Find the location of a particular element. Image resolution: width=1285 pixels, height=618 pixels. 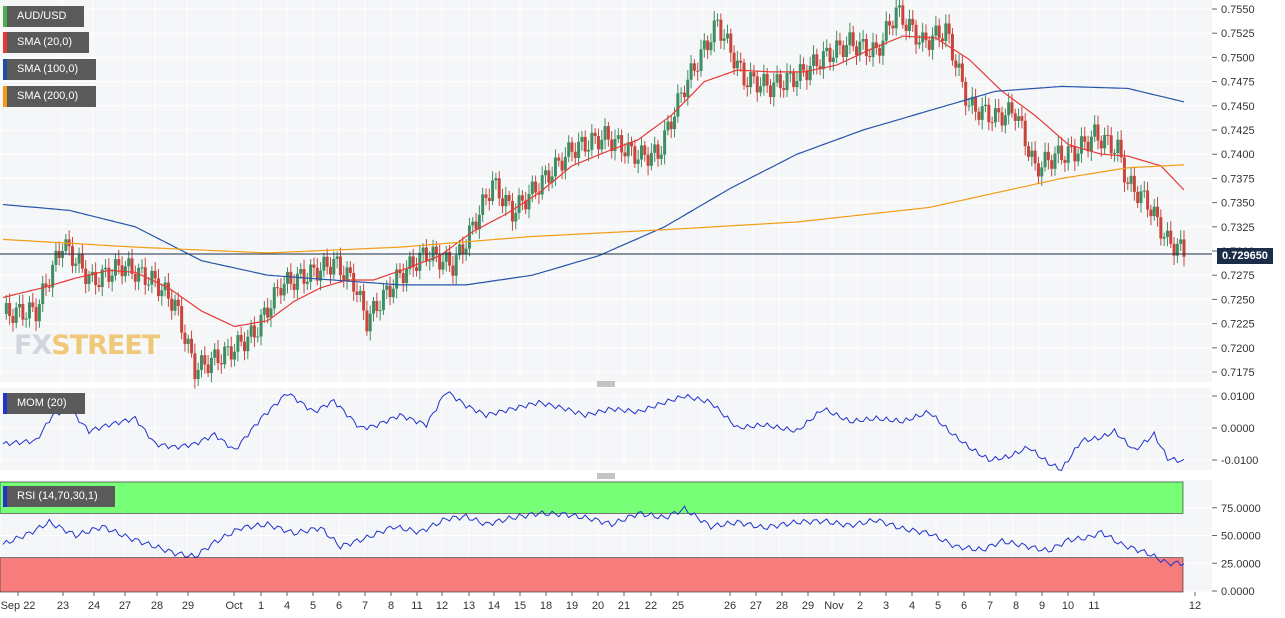

legend-rsi: RSI (14,70,30,1) is located at coordinates (59, 496).